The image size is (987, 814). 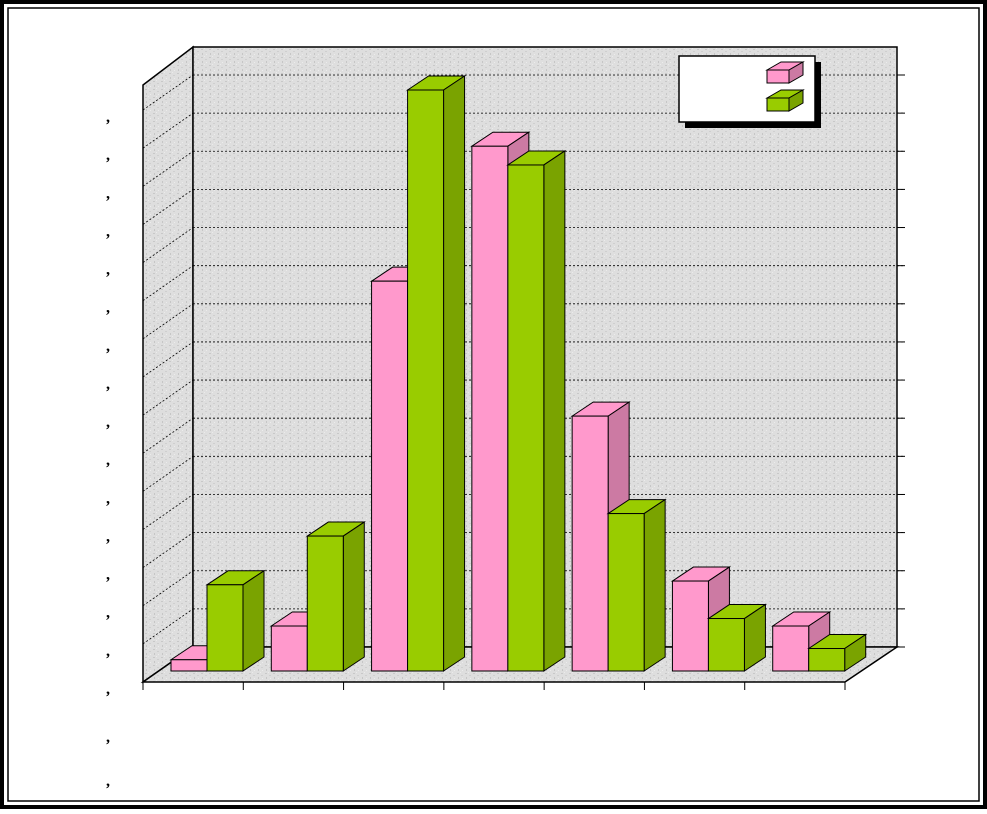 I want to click on side-wall, so click(x=168, y=364).